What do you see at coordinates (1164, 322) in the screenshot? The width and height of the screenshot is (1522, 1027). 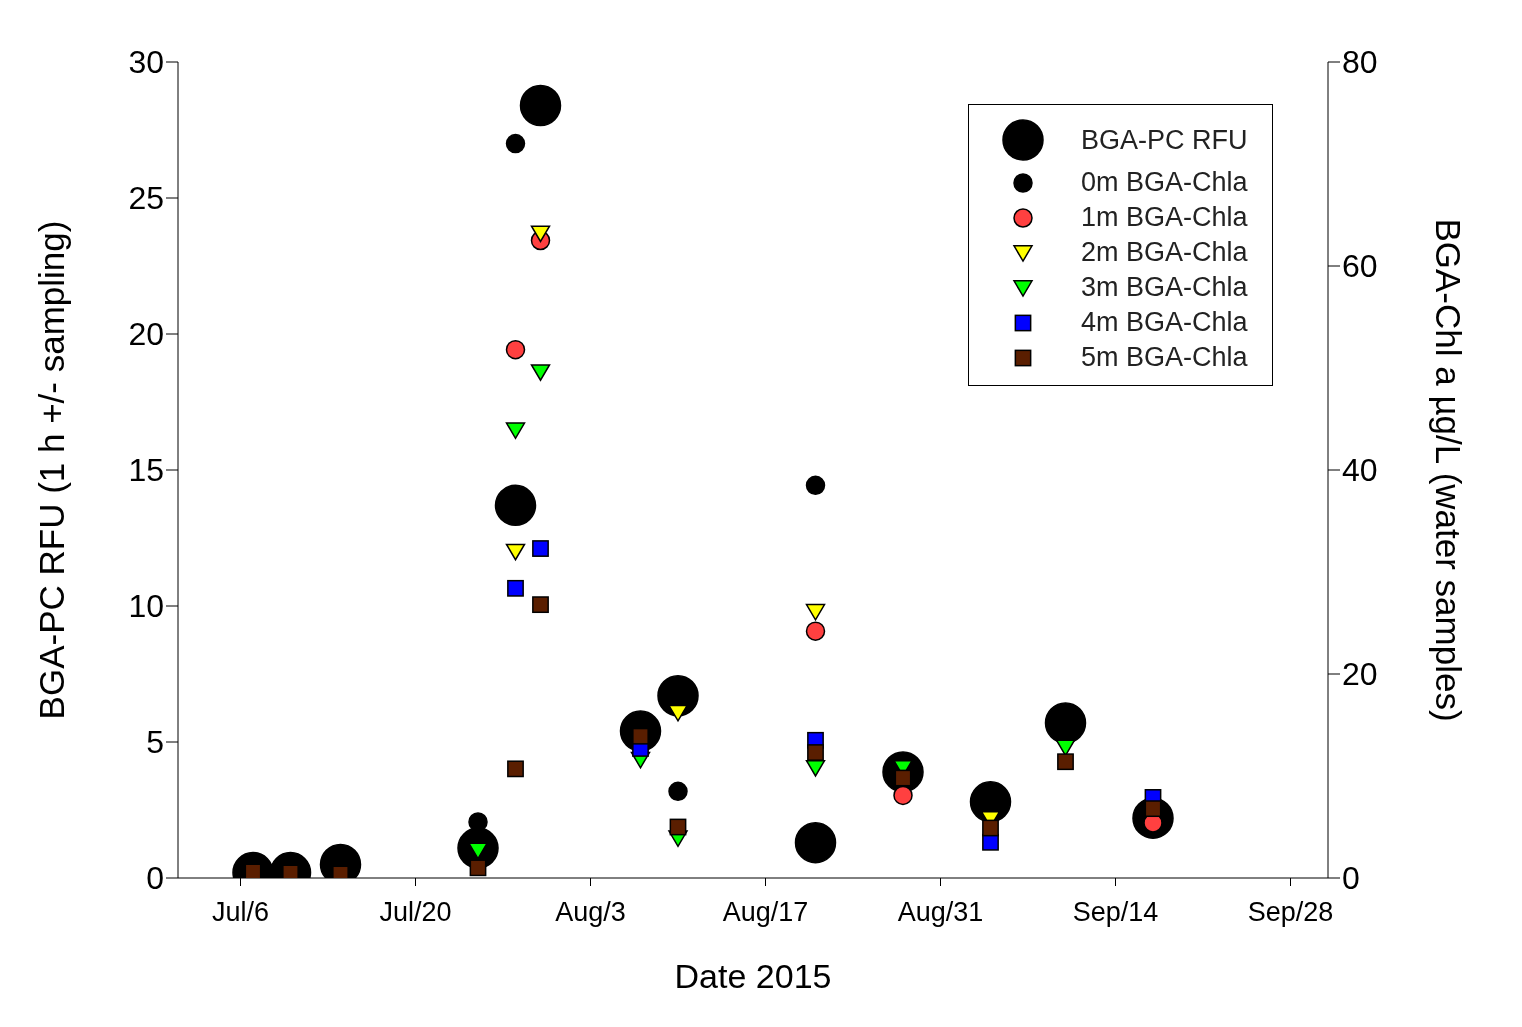 I see `legend-label: 4m BGA-Chla` at bounding box center [1164, 322].